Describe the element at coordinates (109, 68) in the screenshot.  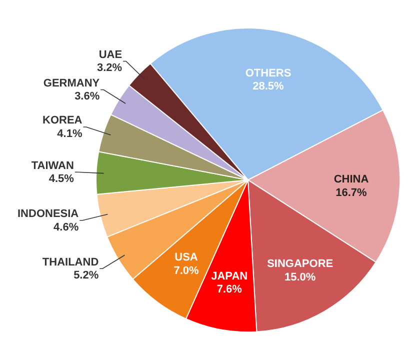
I see `data-label: 3.2%` at that location.